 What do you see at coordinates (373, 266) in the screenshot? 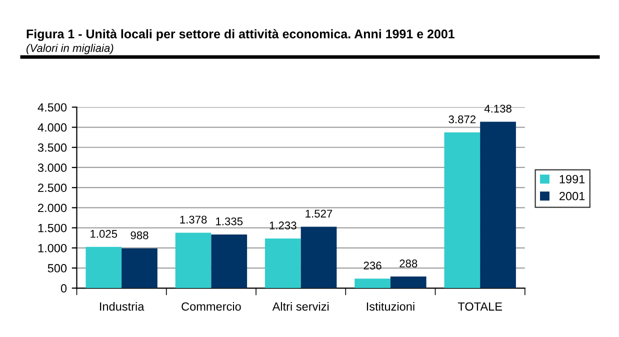
I see `data-label: 236` at bounding box center [373, 266].